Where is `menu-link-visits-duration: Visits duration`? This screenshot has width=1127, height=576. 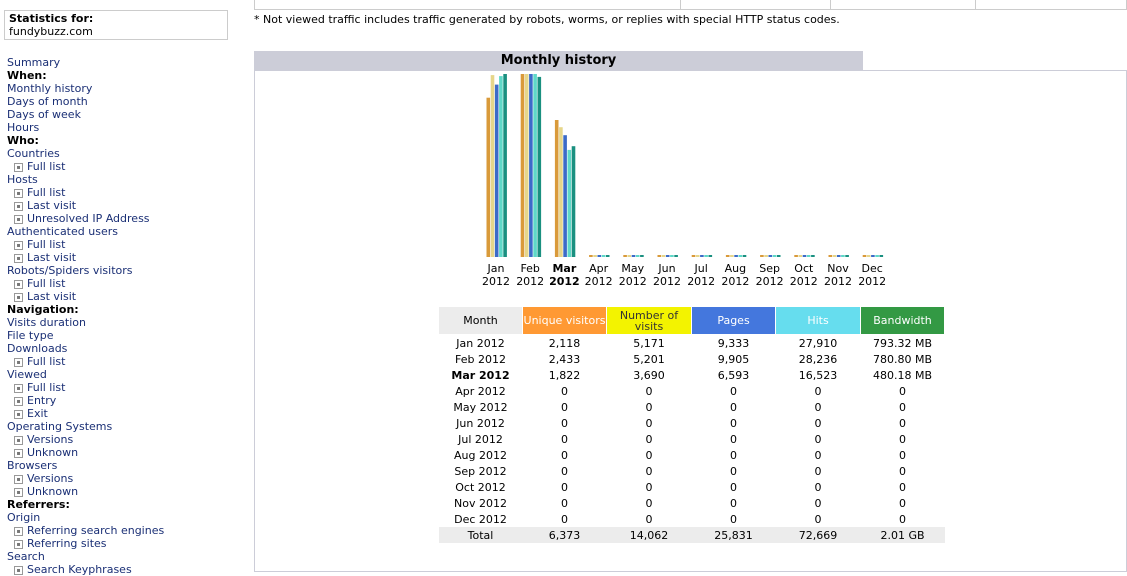 menu-link-visits-duration: Visits duration is located at coordinates (46, 322).